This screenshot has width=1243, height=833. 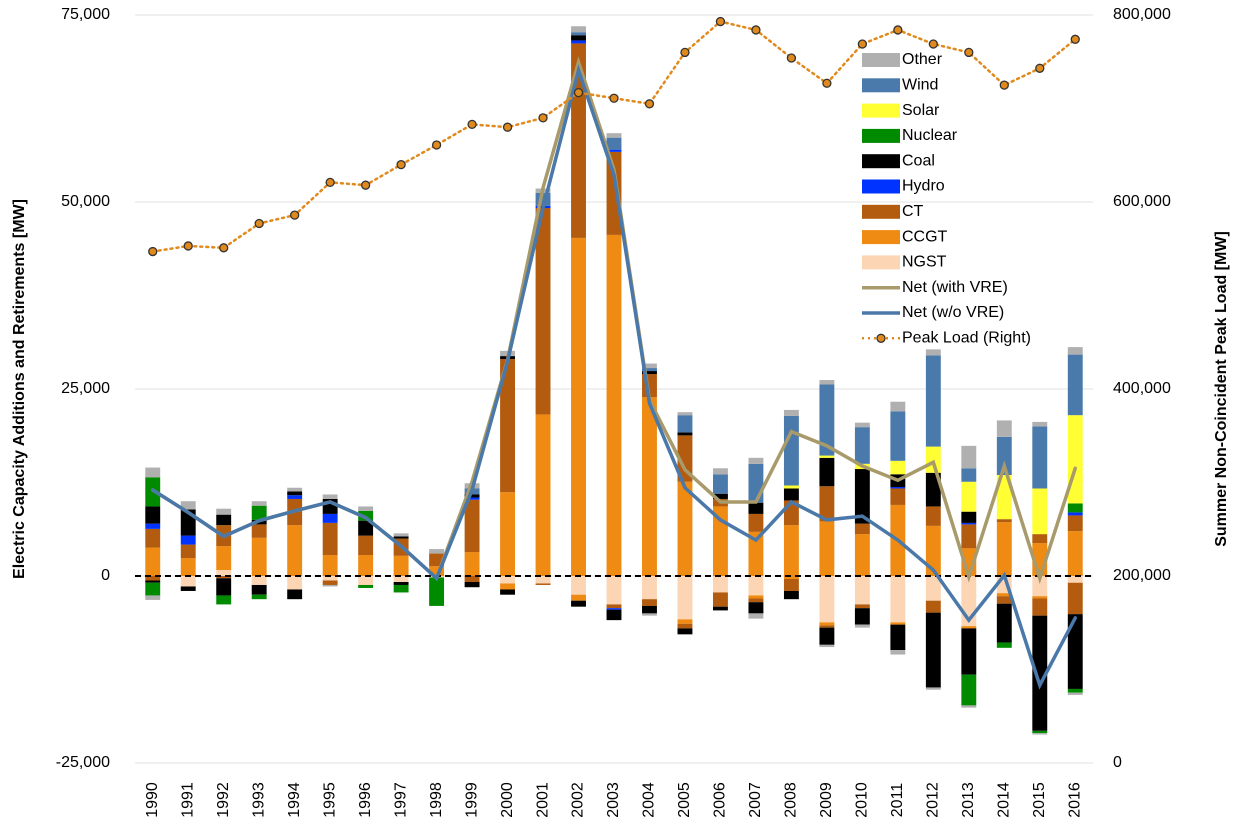 I want to click on y2-tick-label: 600,000, so click(x=1142, y=201).